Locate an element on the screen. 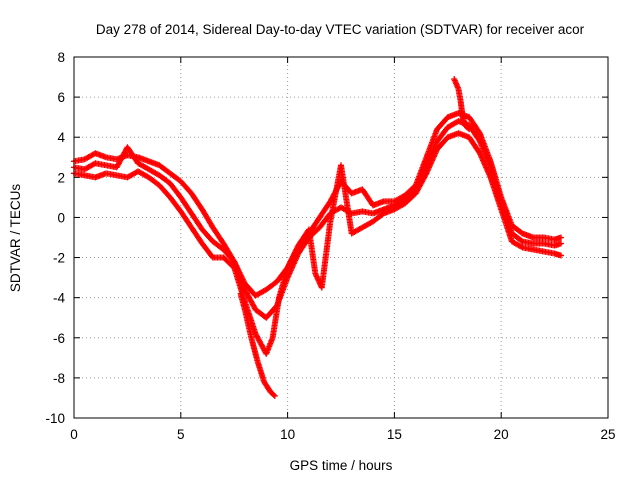 The image size is (640, 480). y-tick-label: 6 is located at coordinates (61, 97).